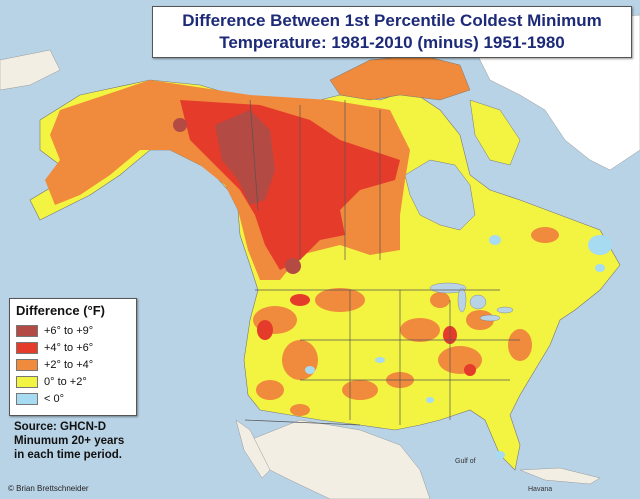 This screenshot has height=499, width=640. I want to click on zone-warm-low-conus, so click(392, 352).